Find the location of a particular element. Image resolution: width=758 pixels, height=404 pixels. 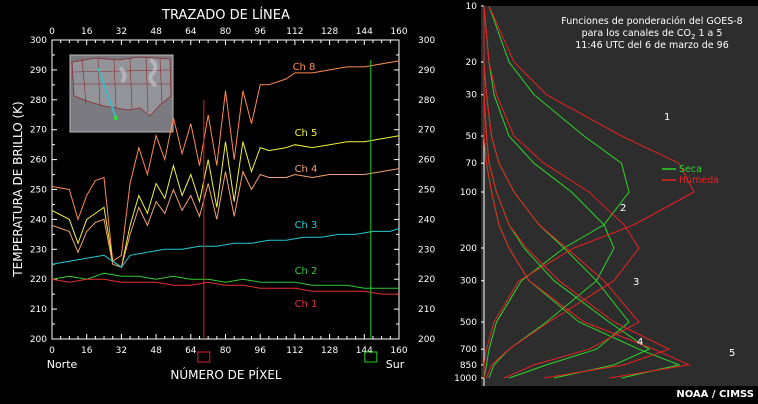

series-label-ch-8: Ch 8 is located at coordinates (304, 67).